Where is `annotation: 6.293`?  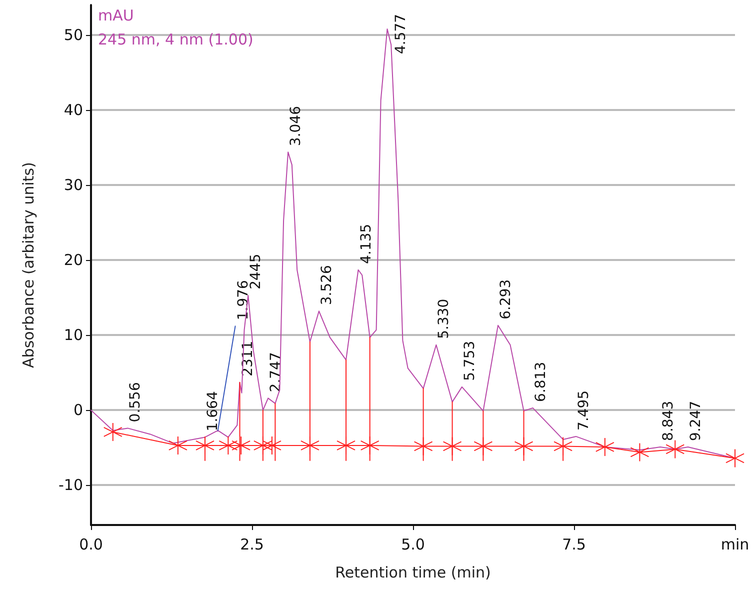 annotation: 6.293 is located at coordinates (506, 299).